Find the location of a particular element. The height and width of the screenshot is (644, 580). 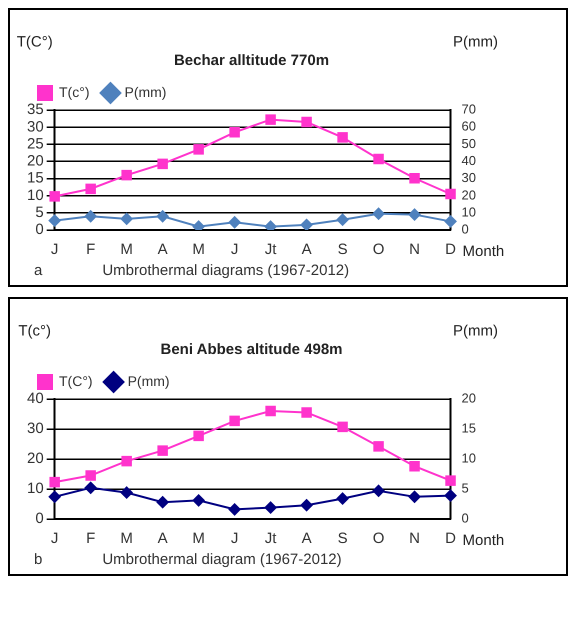

y2-tick-label: 40 is located at coordinates (469, 160).